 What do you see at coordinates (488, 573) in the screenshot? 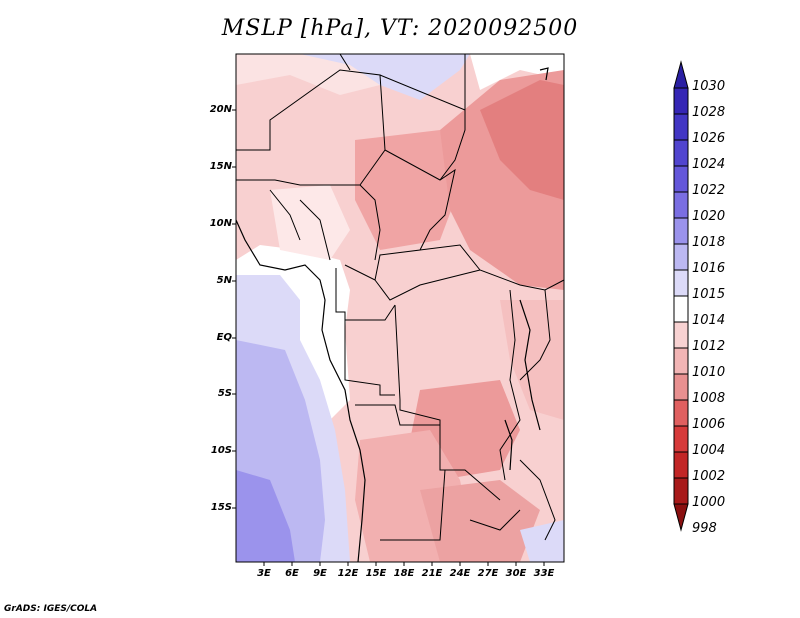
I see `lon-label-27e: 27E` at bounding box center [488, 573].